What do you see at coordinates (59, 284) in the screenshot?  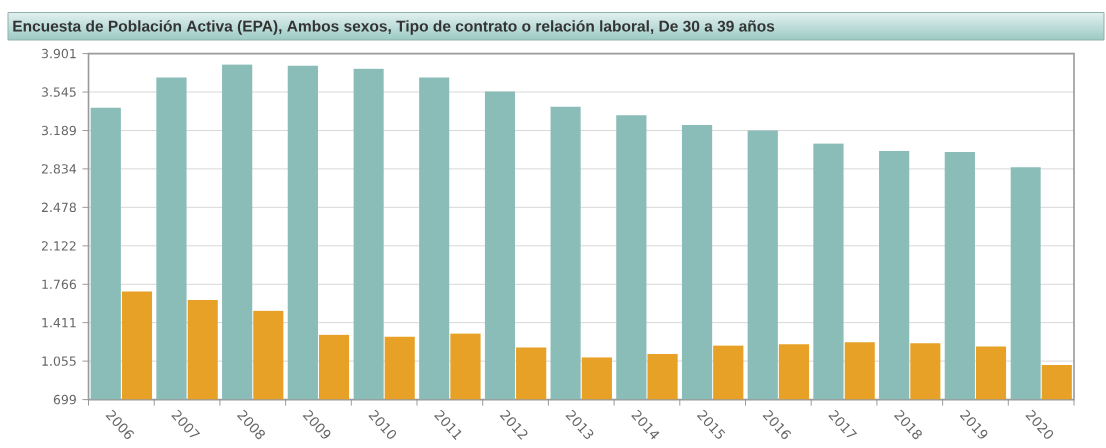 I see `y-tick-label: 1.766` at bounding box center [59, 284].